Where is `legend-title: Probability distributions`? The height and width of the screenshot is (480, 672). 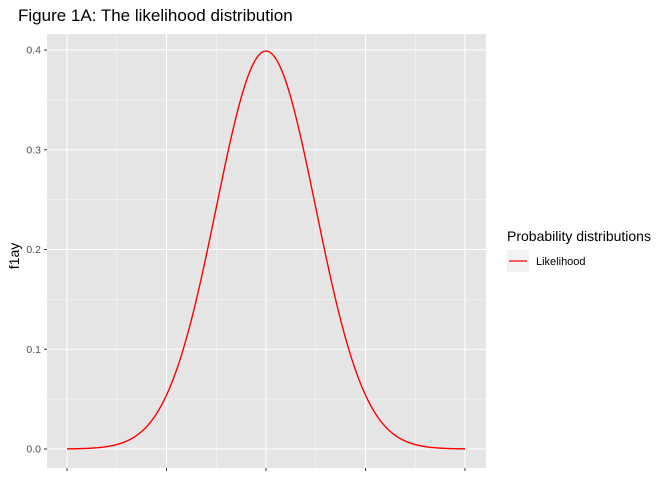 legend-title: Probability distributions is located at coordinates (579, 236).